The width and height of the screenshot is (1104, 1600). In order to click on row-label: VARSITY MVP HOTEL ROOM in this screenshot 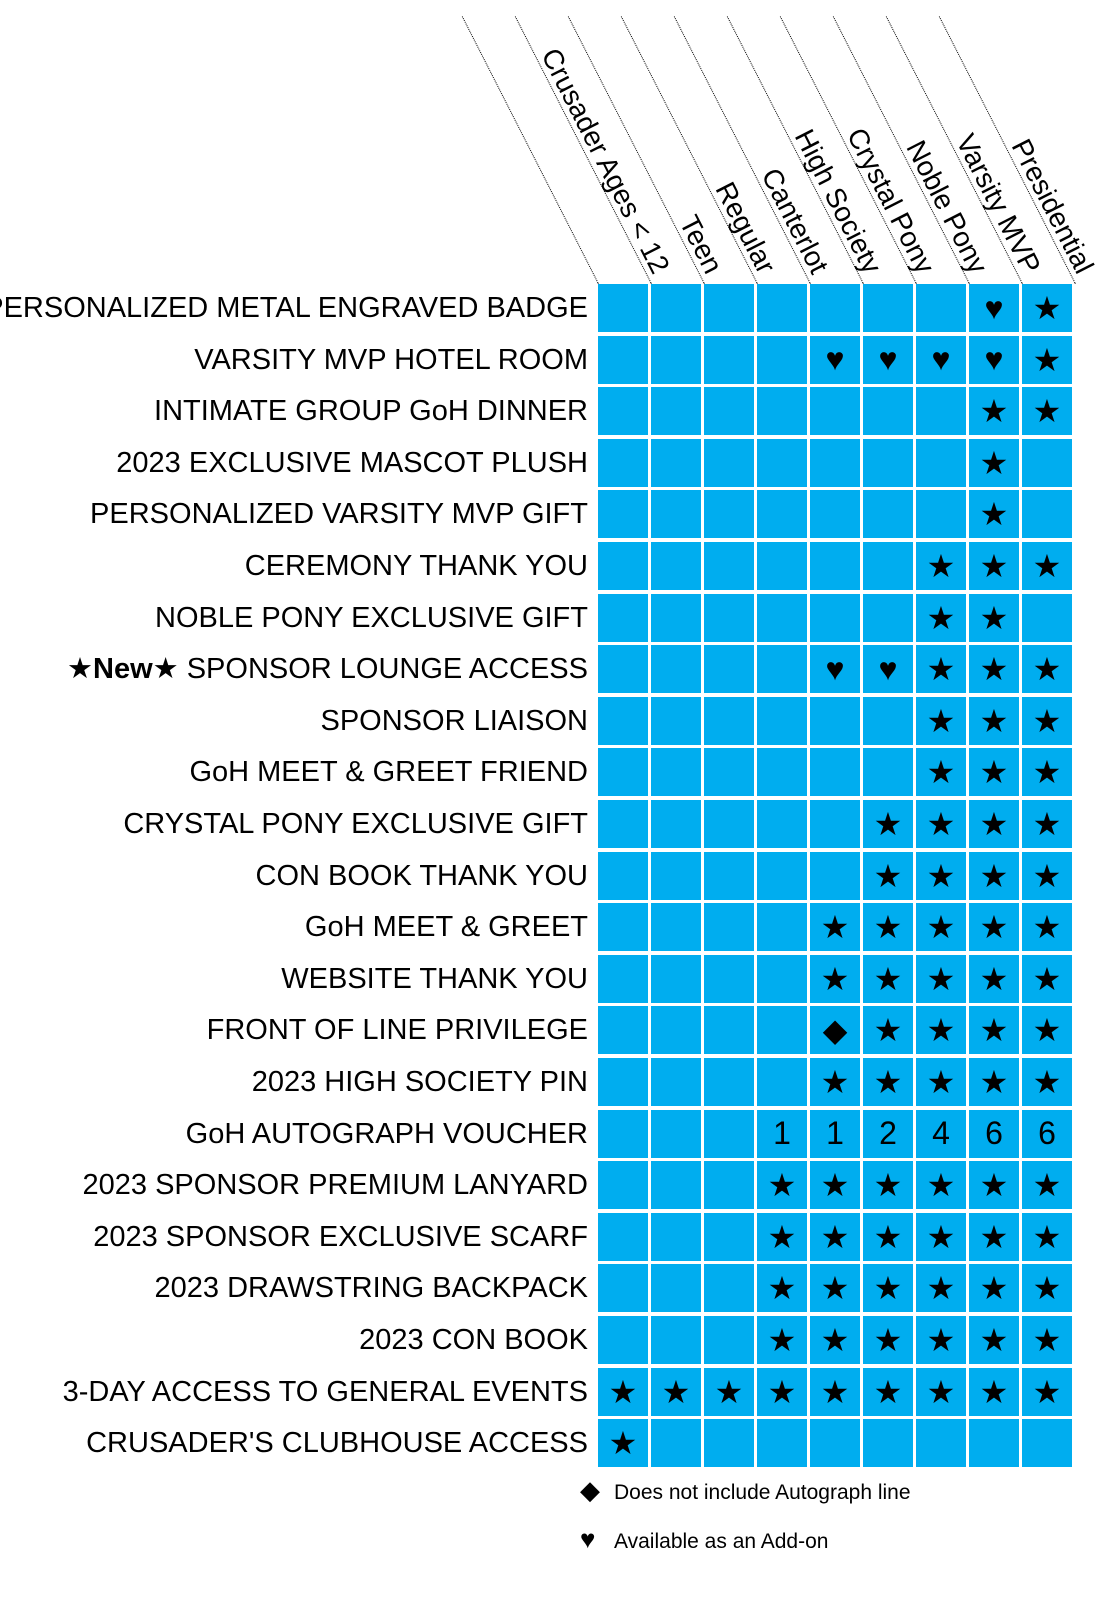, I will do `click(391, 360)`.